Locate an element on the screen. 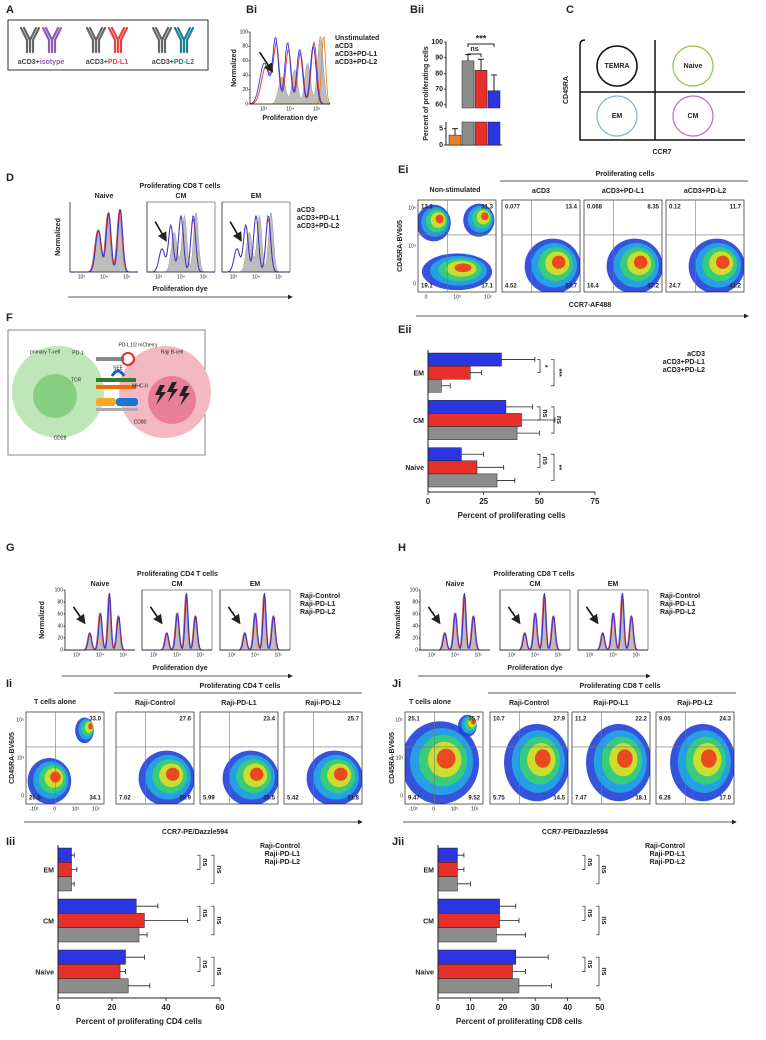  quadrant-value: 23.4 is located at coordinates (269, 720).